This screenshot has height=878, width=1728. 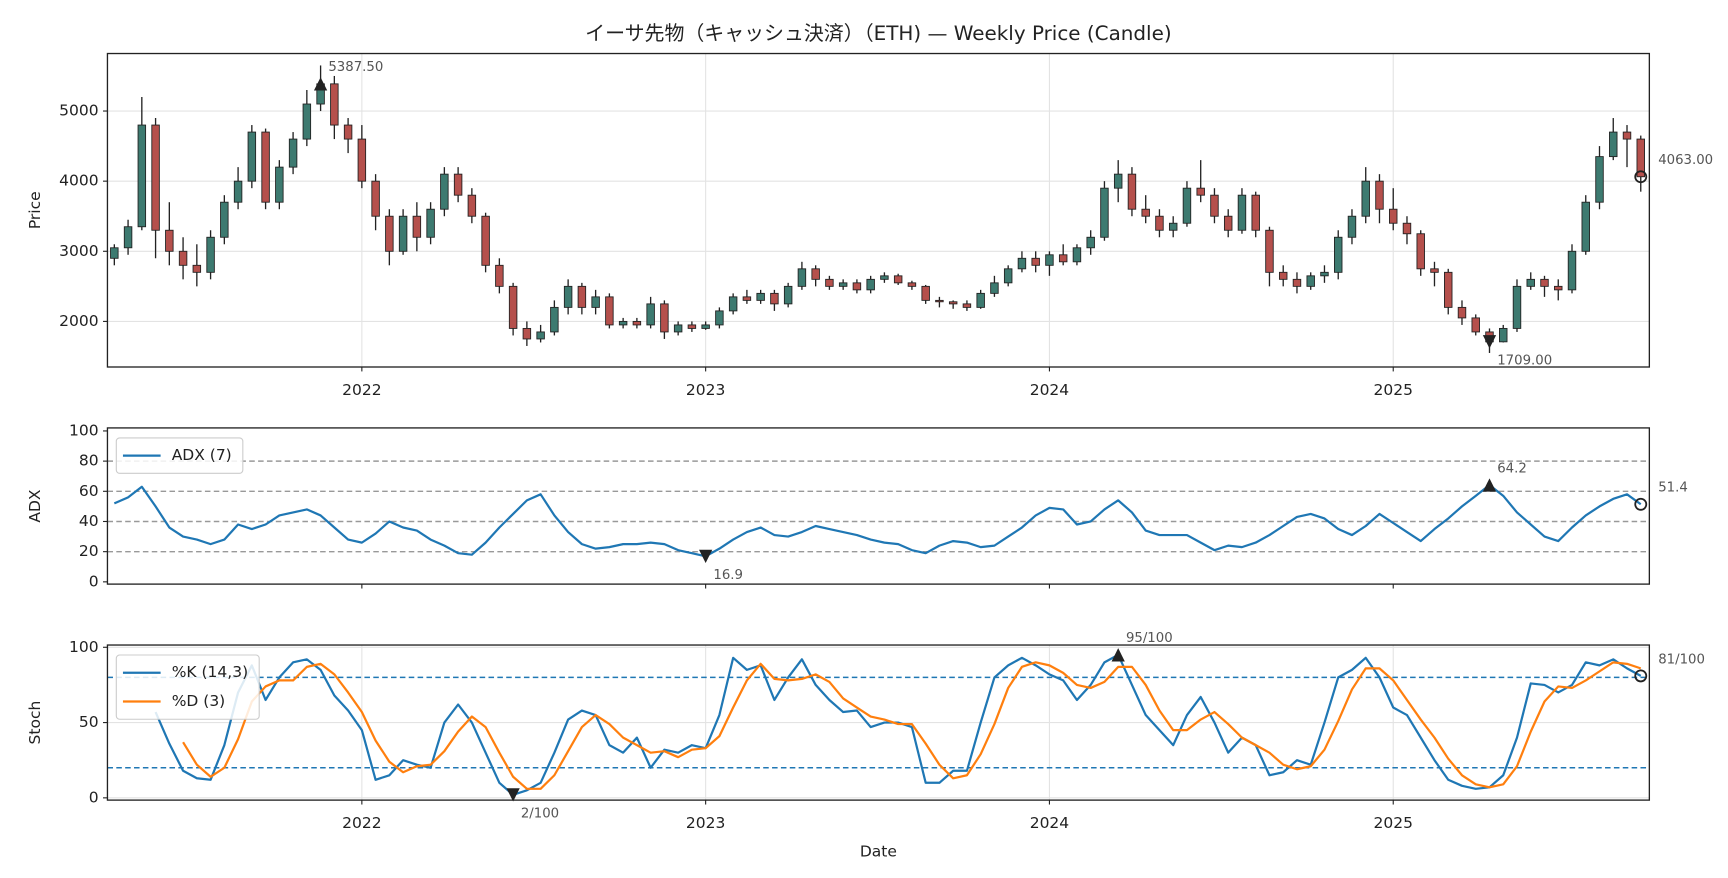 I want to click on y-tick-label: 20, so click(x=89, y=551).